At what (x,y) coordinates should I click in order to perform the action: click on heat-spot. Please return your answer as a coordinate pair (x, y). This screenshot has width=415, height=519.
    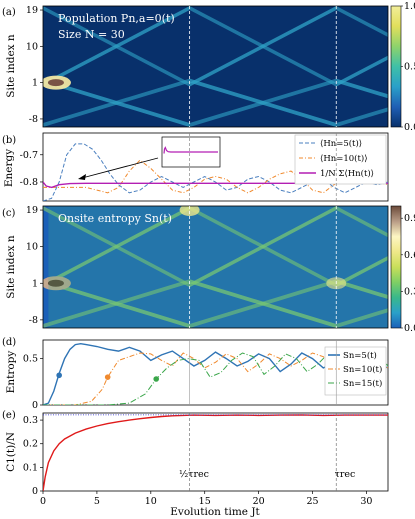
    Looking at the image, I should click on (189, 211).